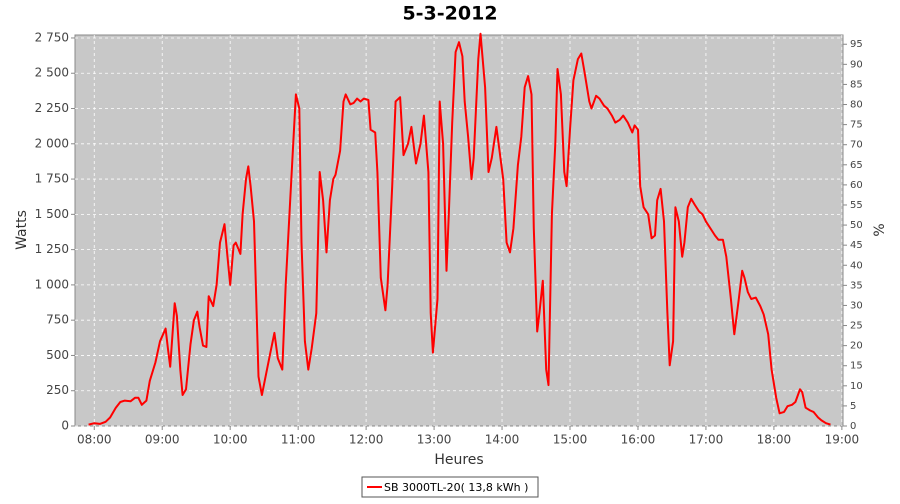 Image resolution: width=900 pixels, height=504 pixels. Describe the element at coordinates (856, 205) in the screenshot. I see `y2-tick-label: 55` at that location.